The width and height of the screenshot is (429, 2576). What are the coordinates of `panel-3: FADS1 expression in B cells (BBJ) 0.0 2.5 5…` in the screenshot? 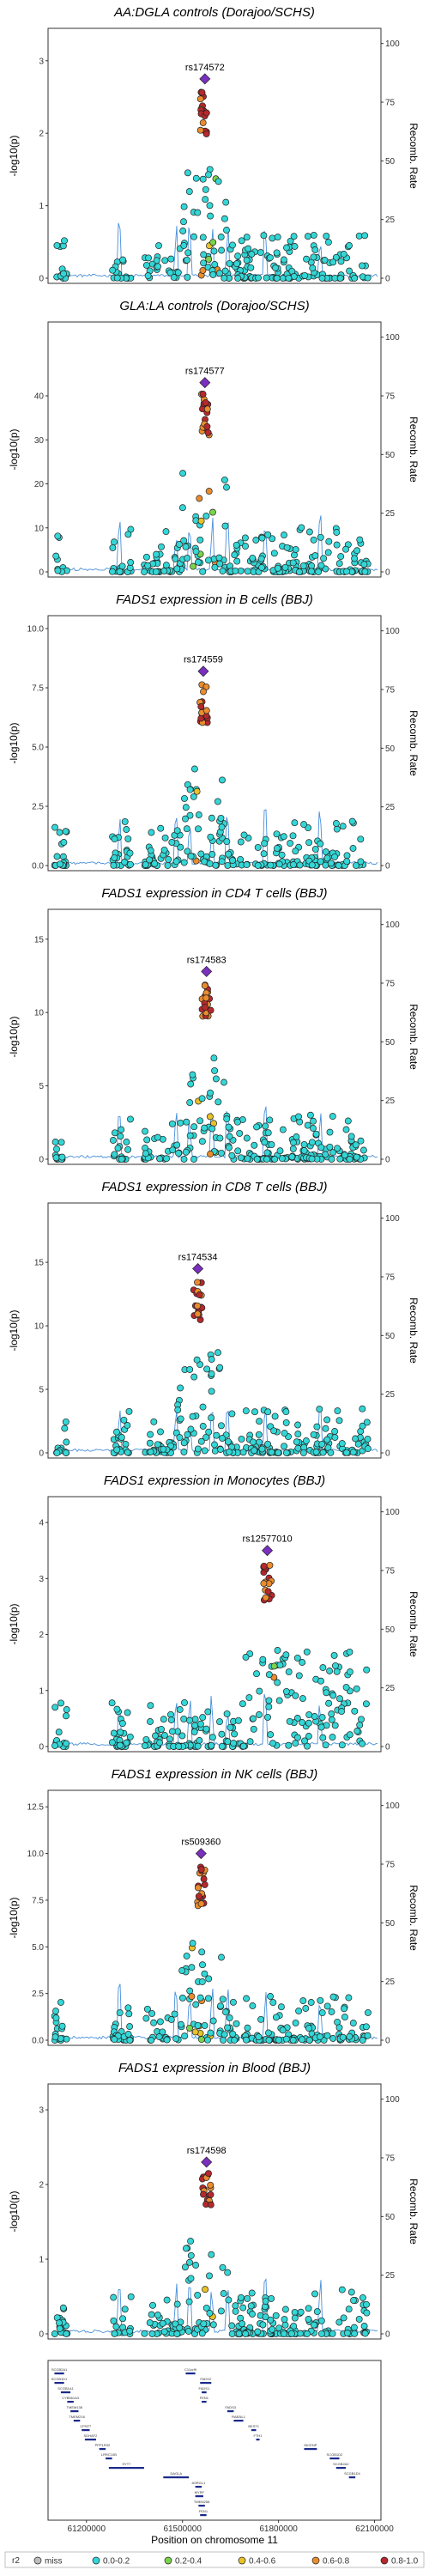 It's located at (214, 732).